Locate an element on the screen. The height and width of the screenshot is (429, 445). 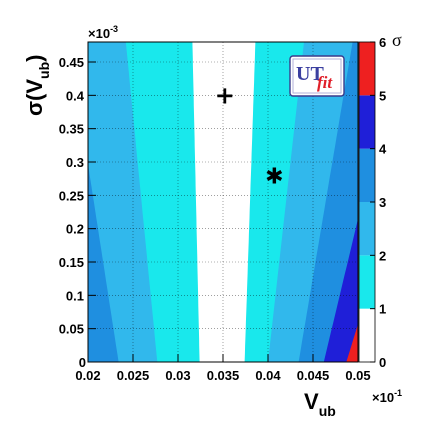
colorbar-tick-label: 2 is located at coordinates (382, 255).